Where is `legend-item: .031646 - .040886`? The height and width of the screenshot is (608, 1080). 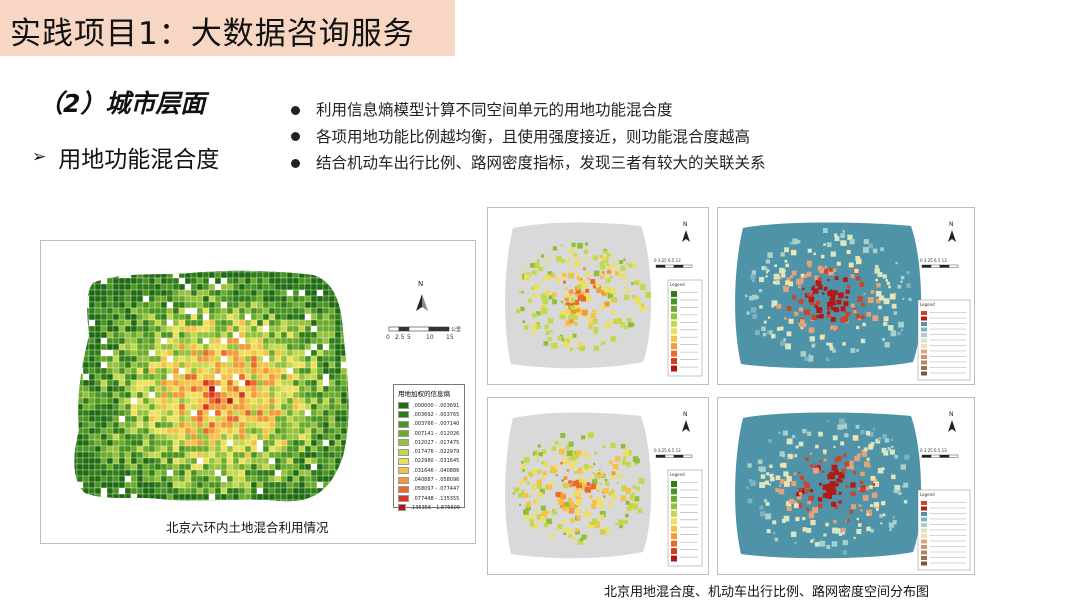
legend-item: .031646 - .040886 is located at coordinates (429, 470).